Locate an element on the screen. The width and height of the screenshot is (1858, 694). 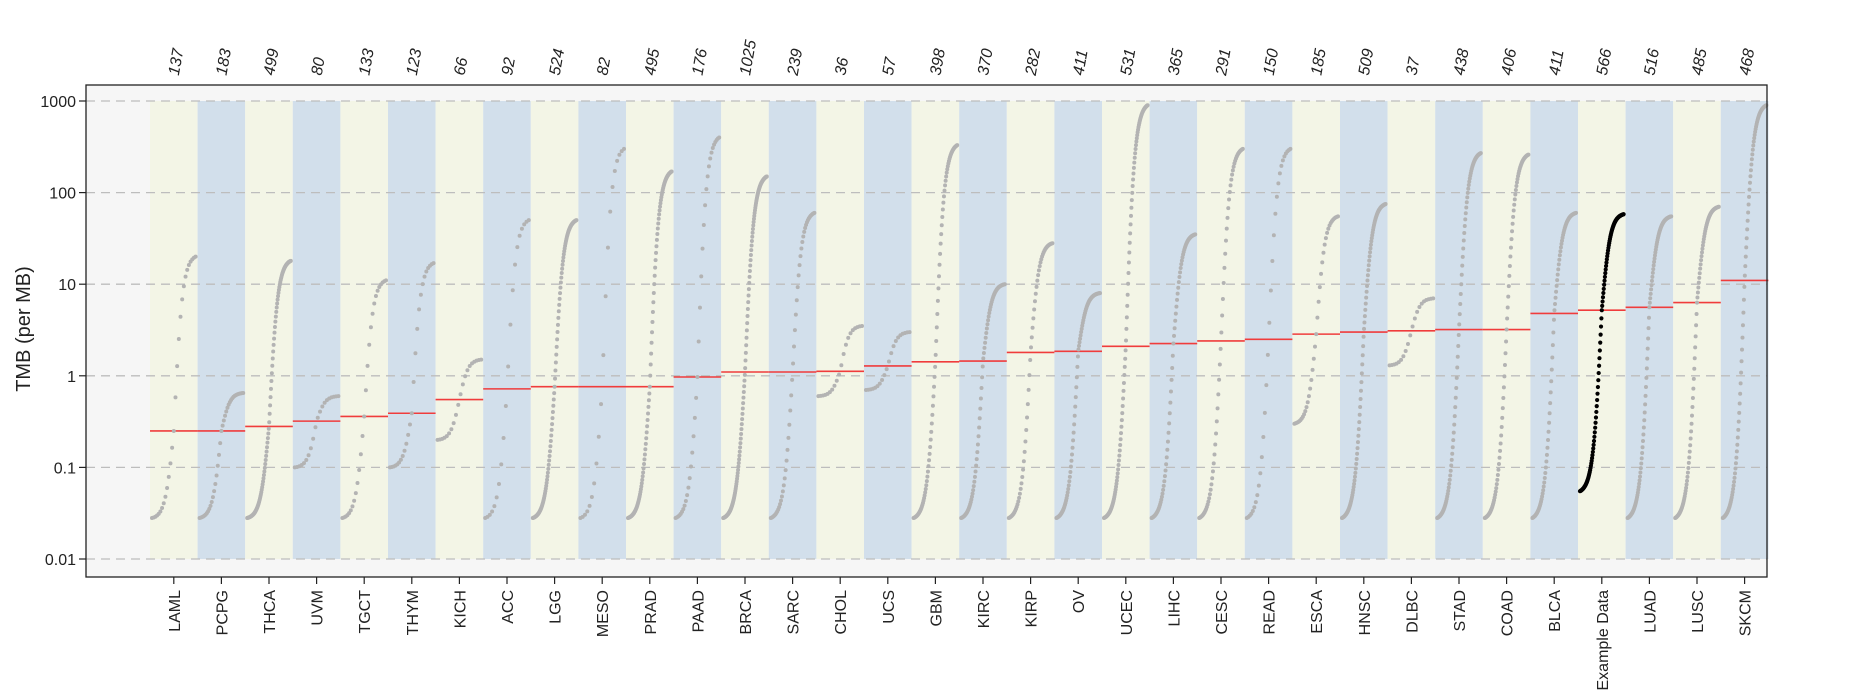
sample-count-label: 406 is located at coordinates (1509, 61).